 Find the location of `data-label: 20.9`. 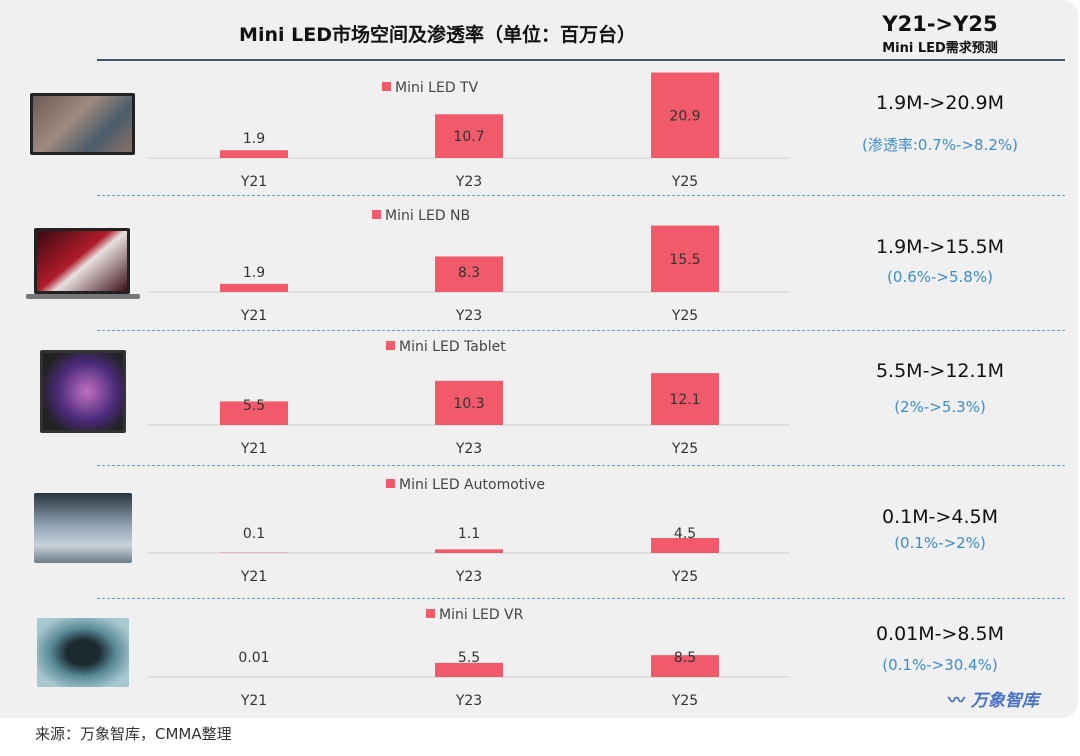

data-label: 20.9 is located at coordinates (684, 116).